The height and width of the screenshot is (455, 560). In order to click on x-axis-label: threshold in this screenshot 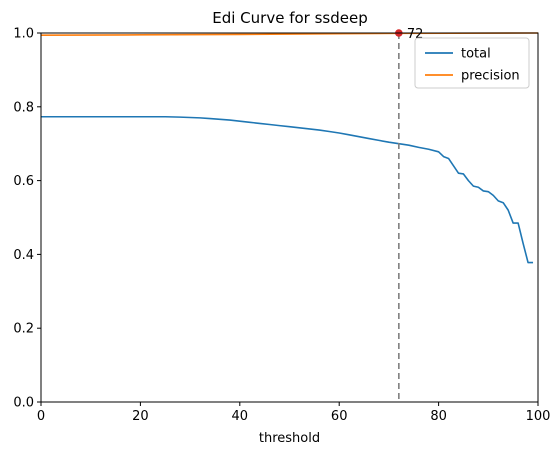, I will do `click(289, 438)`.